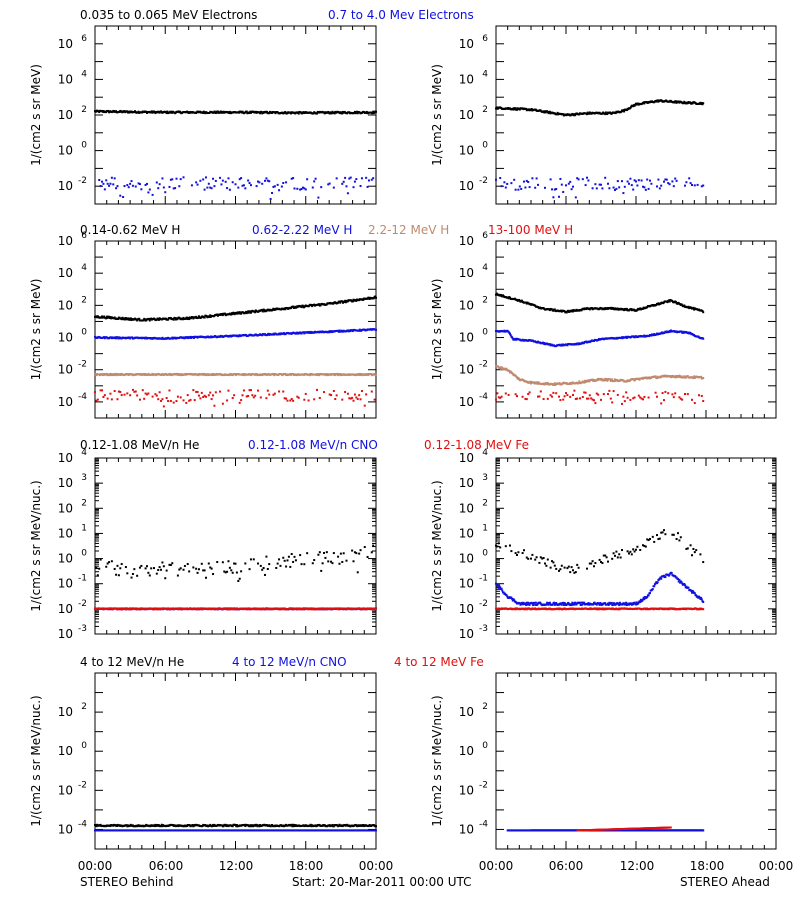 This screenshot has height=900, width=800. What do you see at coordinates (437, 115) in the screenshot?
I see `y-axis-label: 1/(cm2 s sr MeV)` at bounding box center [437, 115].